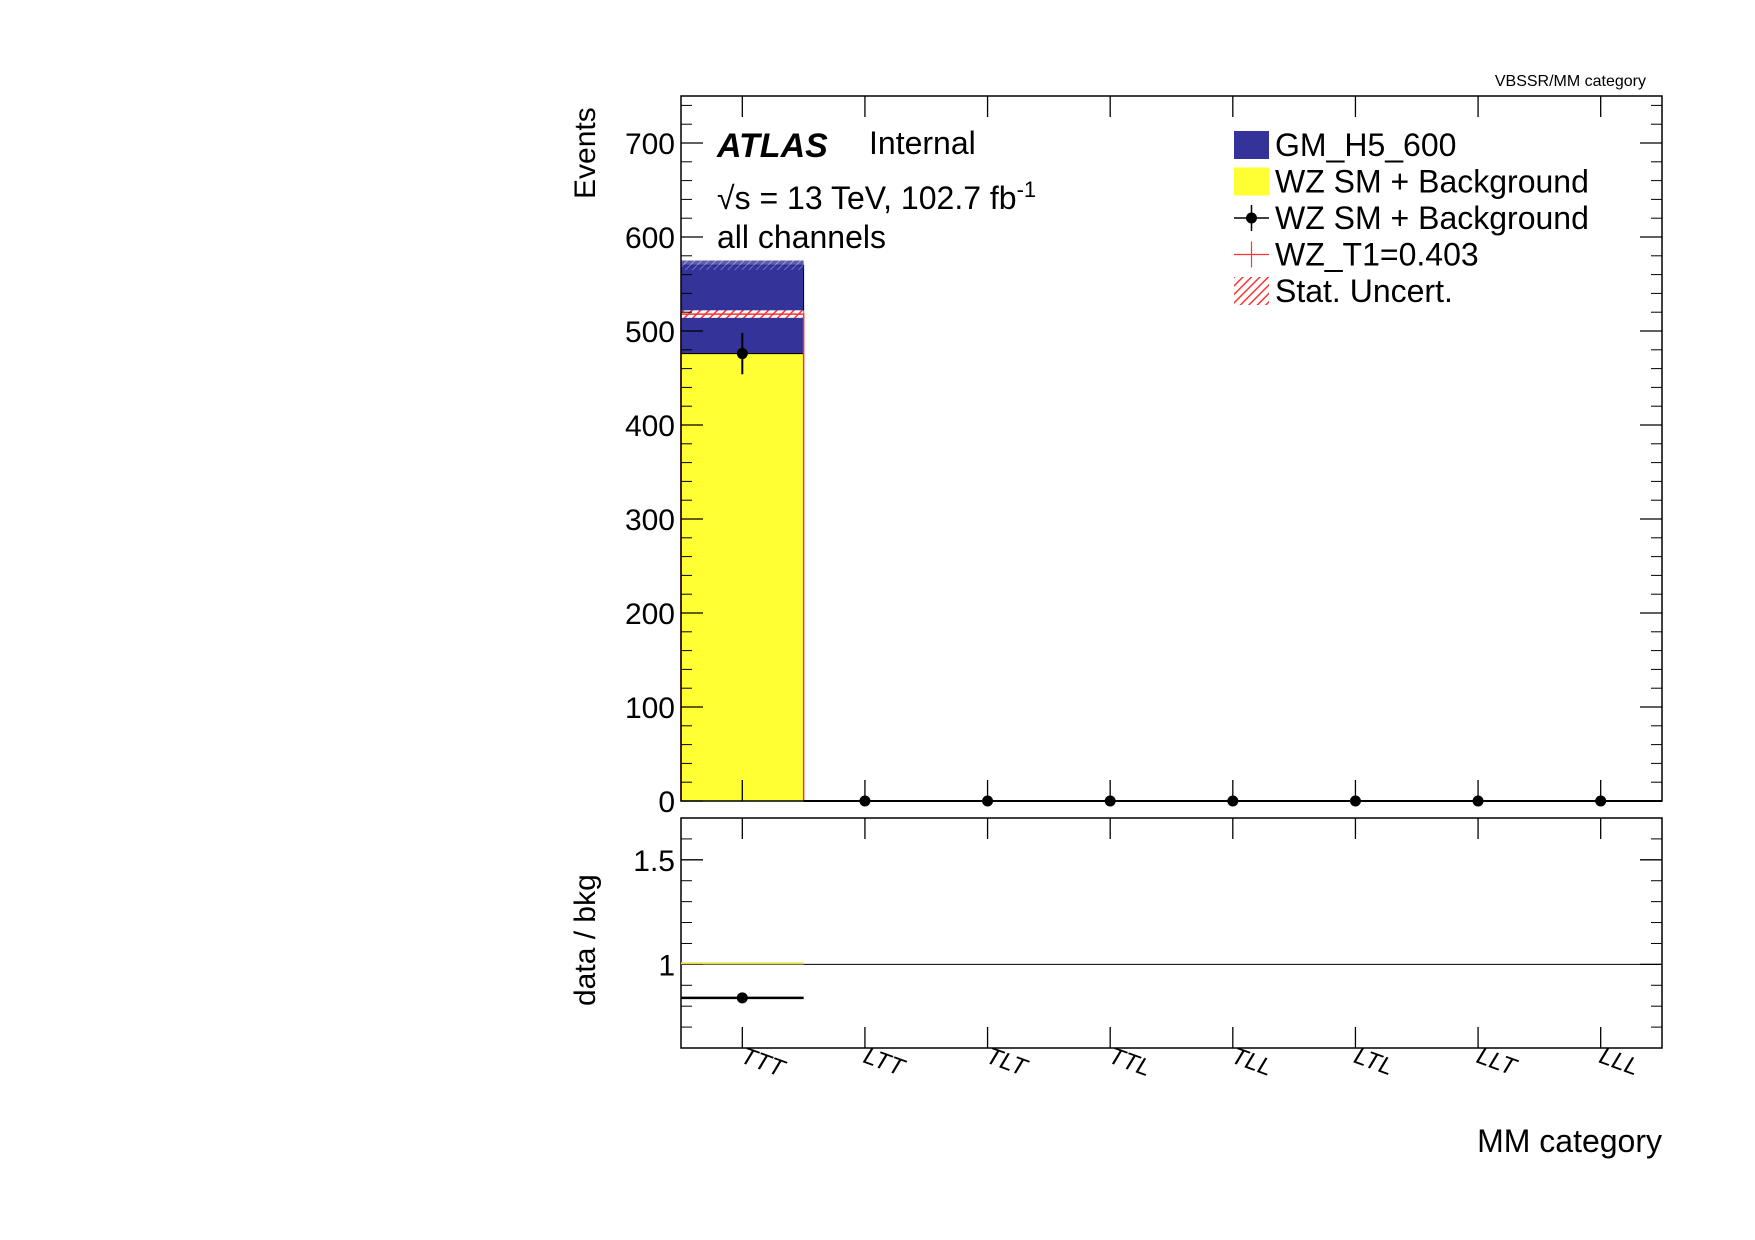  I want to click on legend-label-2-wz-sm-background: WZ SM + Background, so click(1432, 218).